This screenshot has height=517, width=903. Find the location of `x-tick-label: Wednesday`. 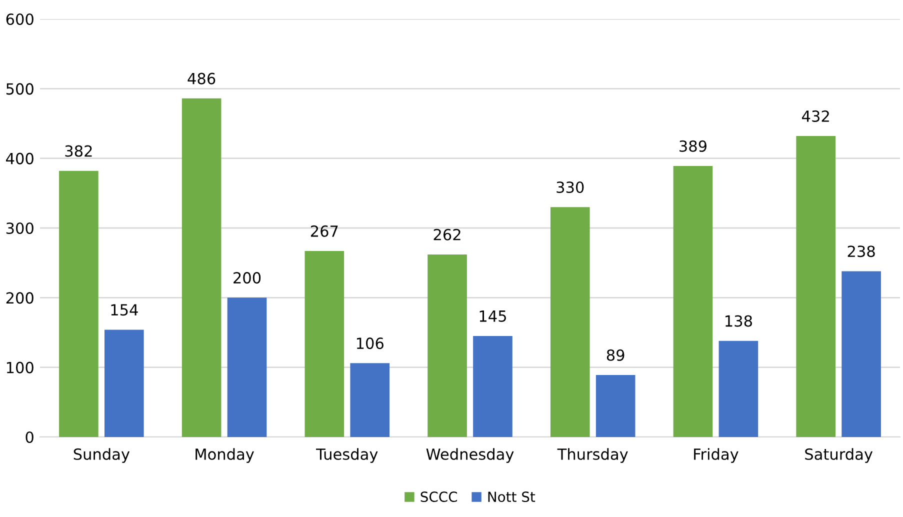

x-tick-label: Wednesday is located at coordinates (470, 455).